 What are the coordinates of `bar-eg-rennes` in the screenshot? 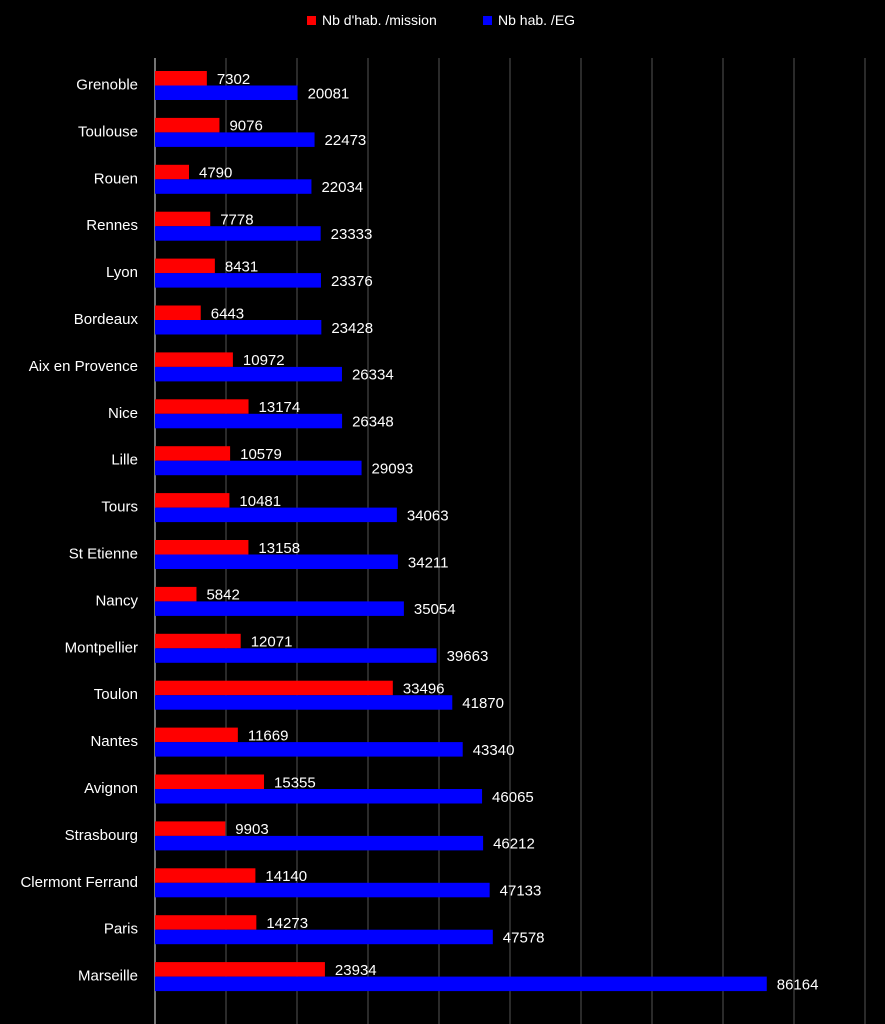 It's located at (238, 233).